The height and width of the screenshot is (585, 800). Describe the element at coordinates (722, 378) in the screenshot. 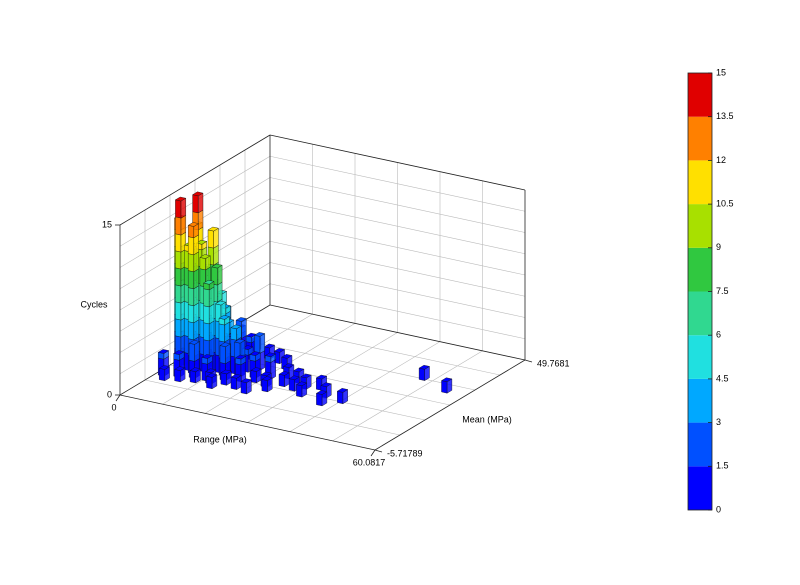

I see `colorbar-tick-label: 4.5` at that location.